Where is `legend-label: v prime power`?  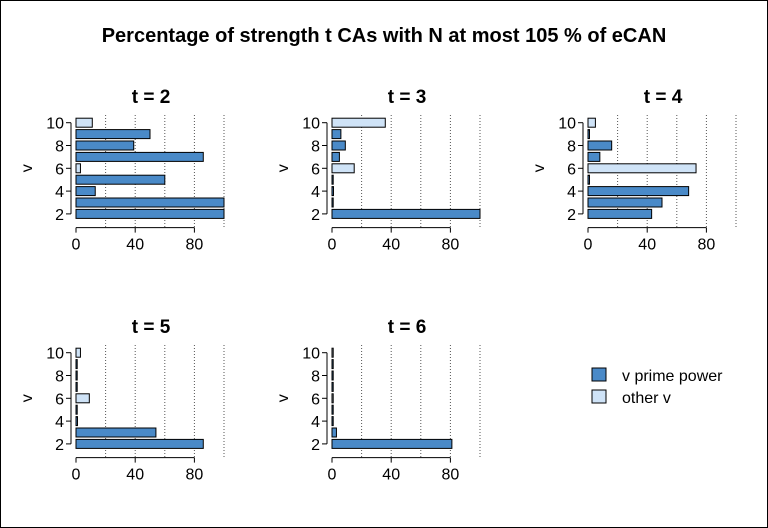
legend-label: v prime power is located at coordinates (672, 376).